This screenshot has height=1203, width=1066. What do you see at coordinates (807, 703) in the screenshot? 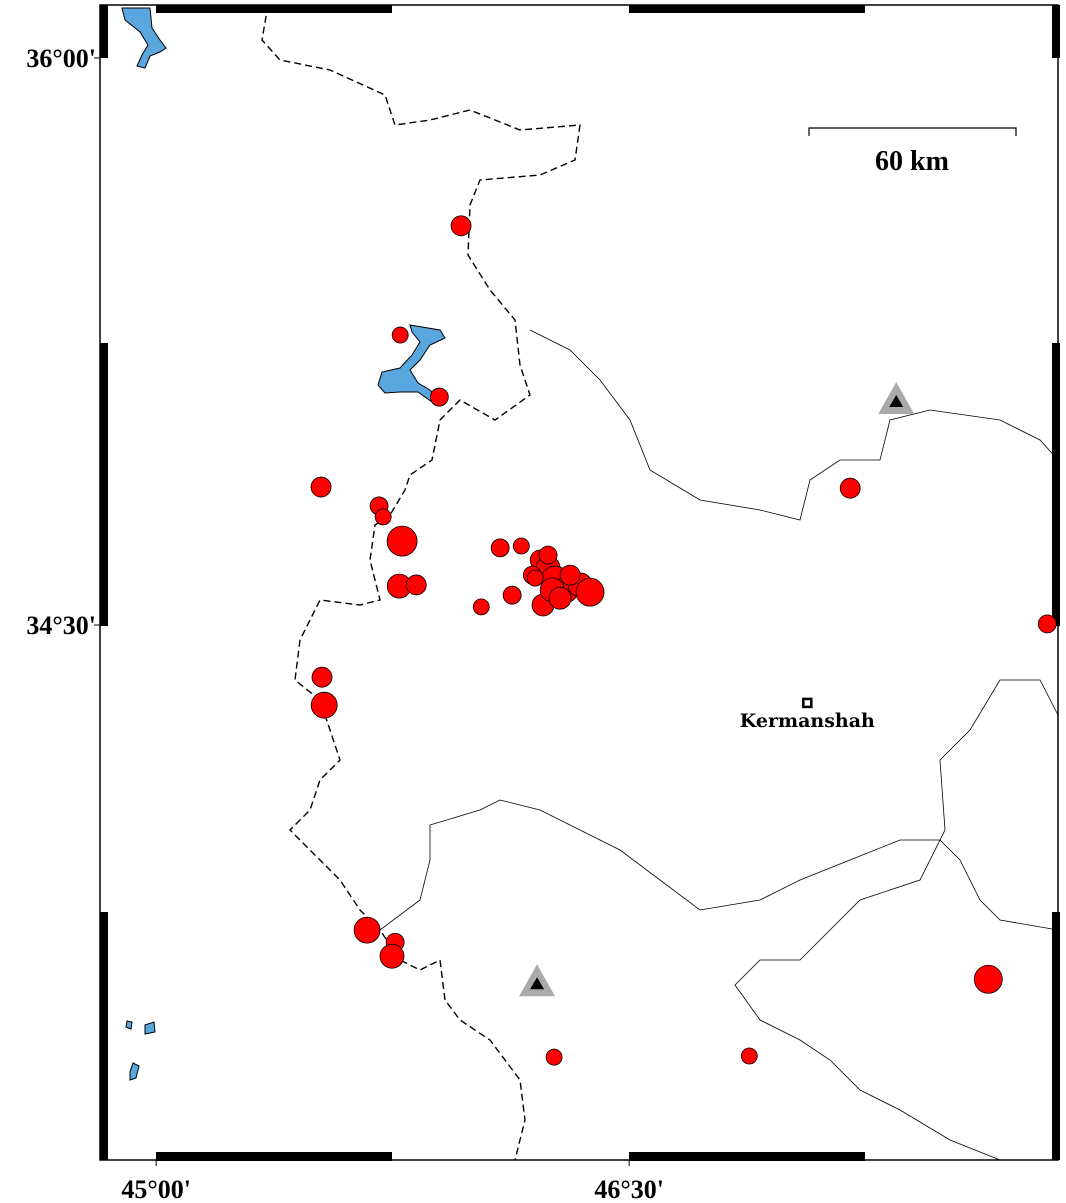
I see `city-marker` at bounding box center [807, 703].